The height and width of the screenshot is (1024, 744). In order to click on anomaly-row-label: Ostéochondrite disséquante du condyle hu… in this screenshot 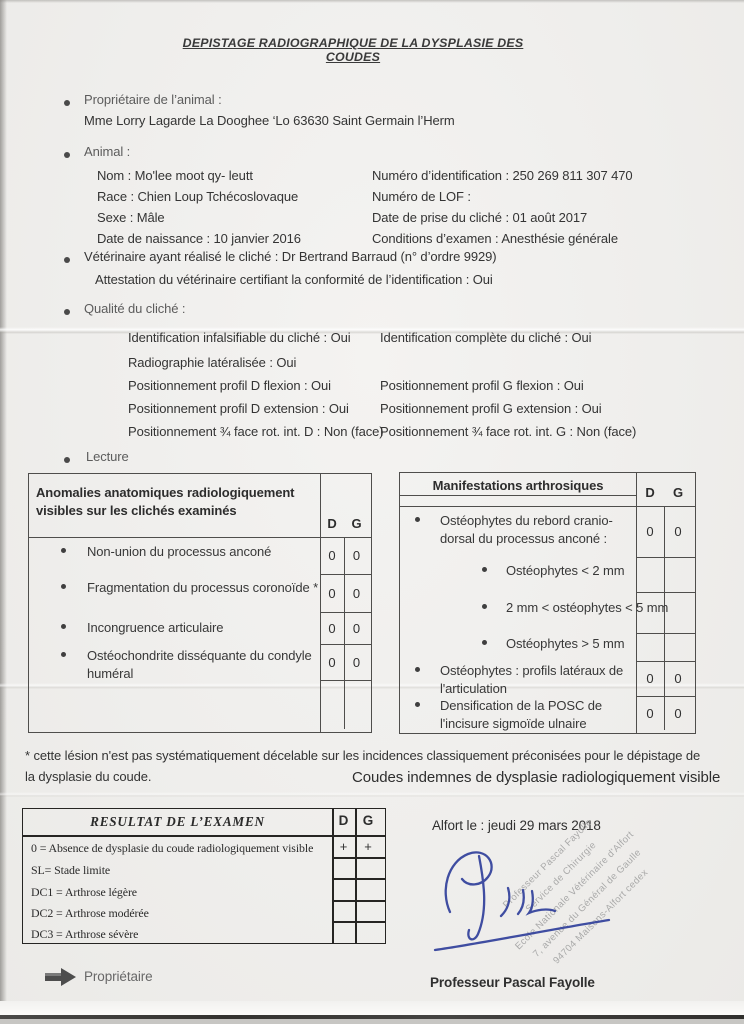, I will do `click(199, 664)`.